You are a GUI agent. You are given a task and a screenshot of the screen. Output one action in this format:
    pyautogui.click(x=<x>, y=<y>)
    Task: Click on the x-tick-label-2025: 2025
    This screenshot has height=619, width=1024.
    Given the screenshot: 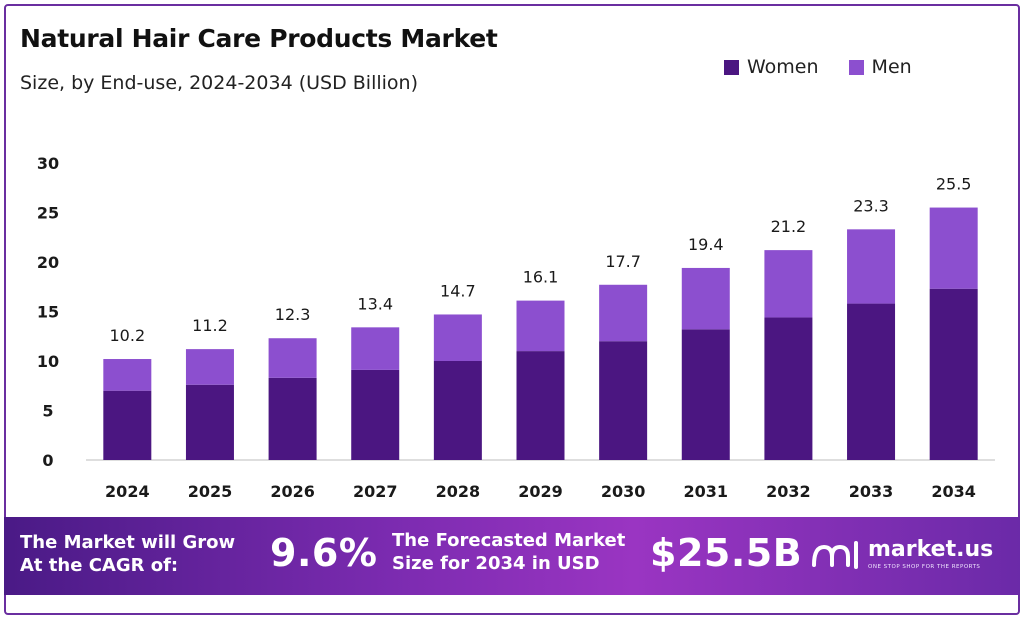 What is the action you would take?
    pyautogui.click(x=210, y=491)
    